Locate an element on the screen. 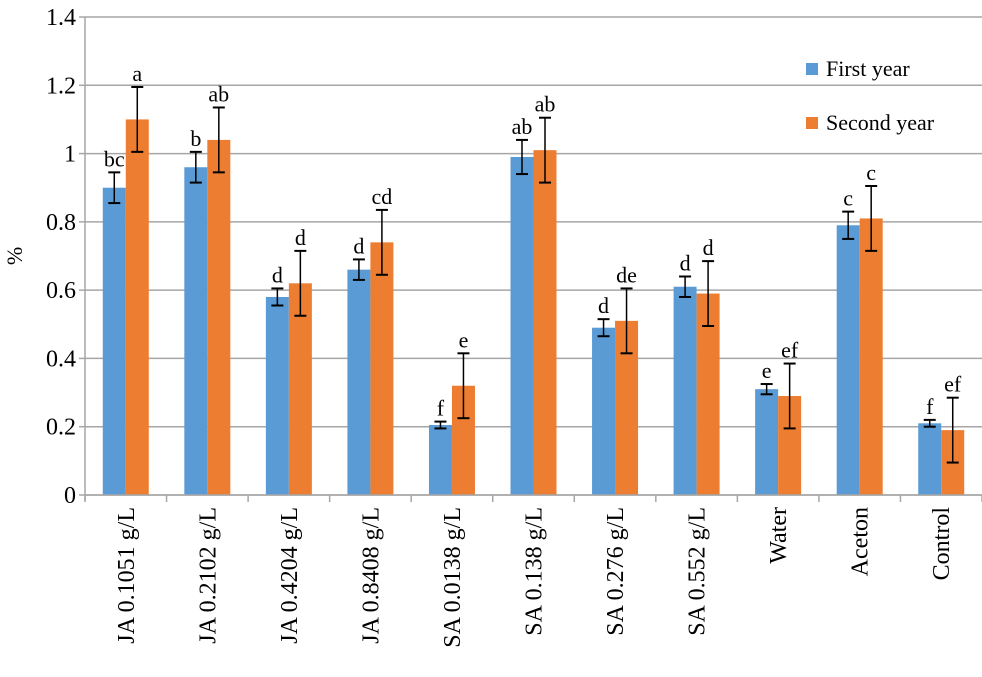  legend-swatch-first-year is located at coordinates (812, 69).